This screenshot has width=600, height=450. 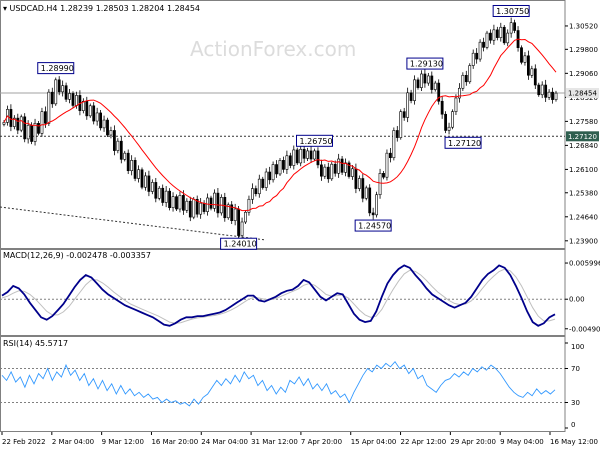 What do you see at coordinates (224, 442) in the screenshot?
I see `time-tick-label: 24 Mar 04:00` at bounding box center [224, 442].